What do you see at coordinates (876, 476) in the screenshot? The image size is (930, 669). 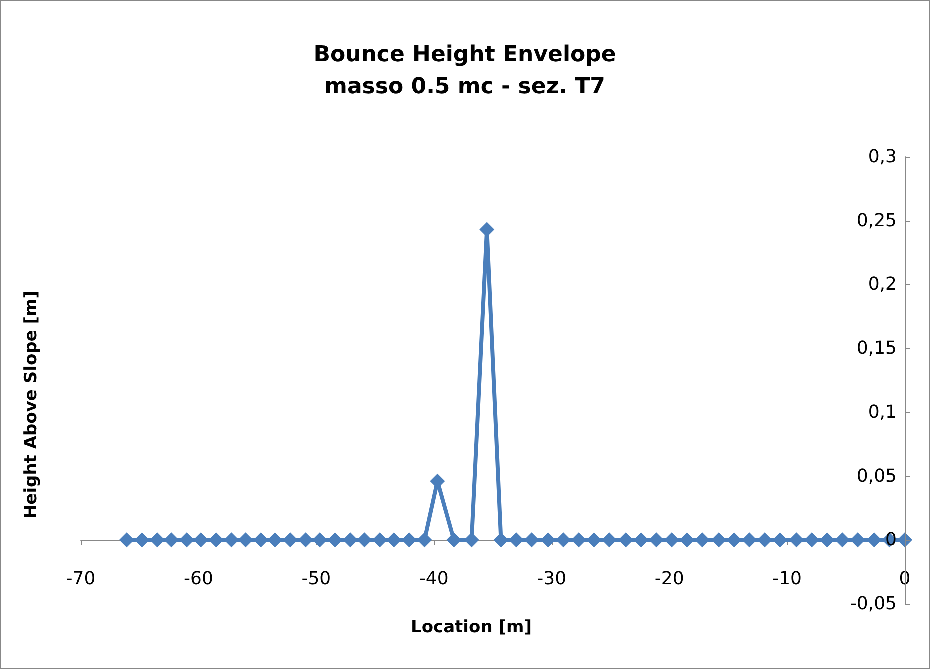 I see `y-tick-label: 0,05` at bounding box center [876, 476].